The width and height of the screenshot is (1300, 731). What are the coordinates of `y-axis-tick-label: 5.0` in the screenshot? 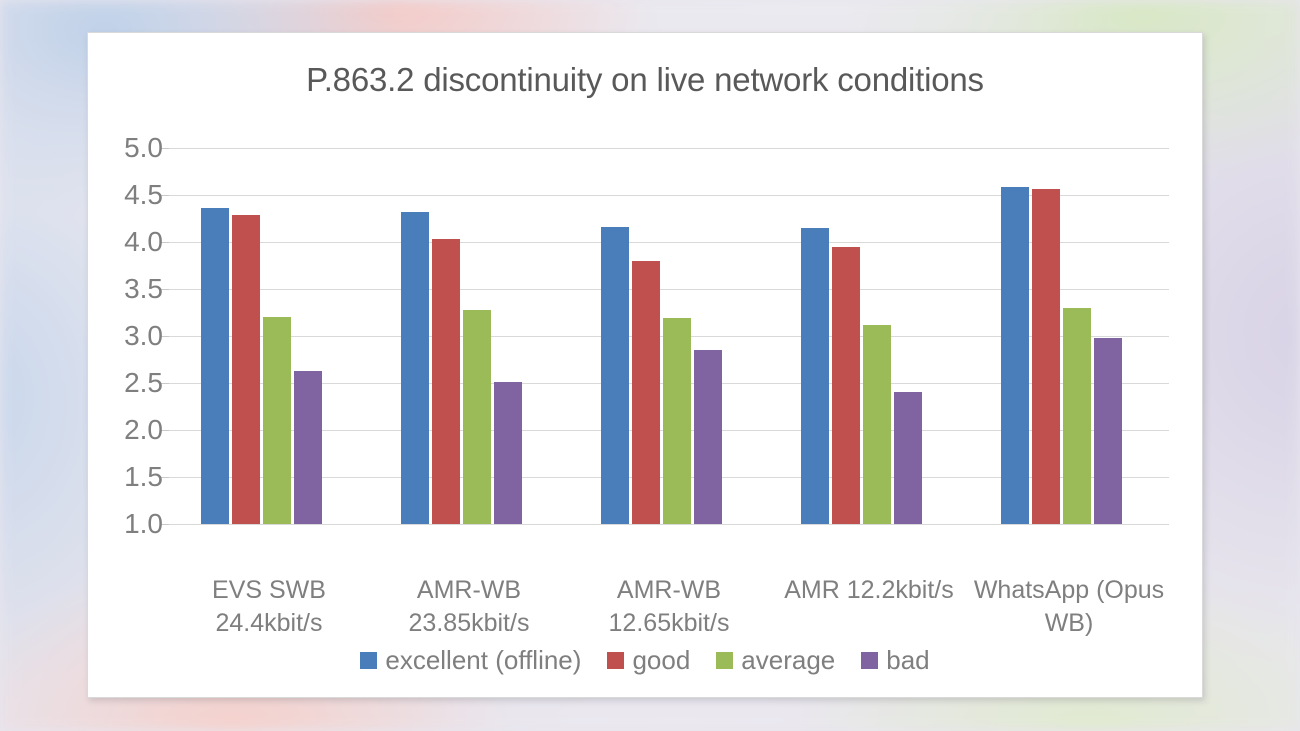 It's located at (143, 147).